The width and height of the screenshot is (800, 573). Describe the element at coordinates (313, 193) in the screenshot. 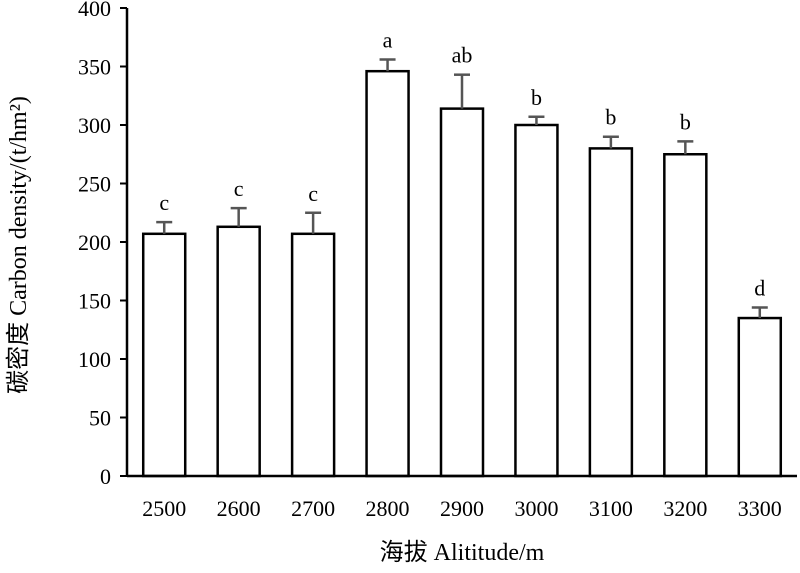

I see `significance-label-2700: c` at that location.